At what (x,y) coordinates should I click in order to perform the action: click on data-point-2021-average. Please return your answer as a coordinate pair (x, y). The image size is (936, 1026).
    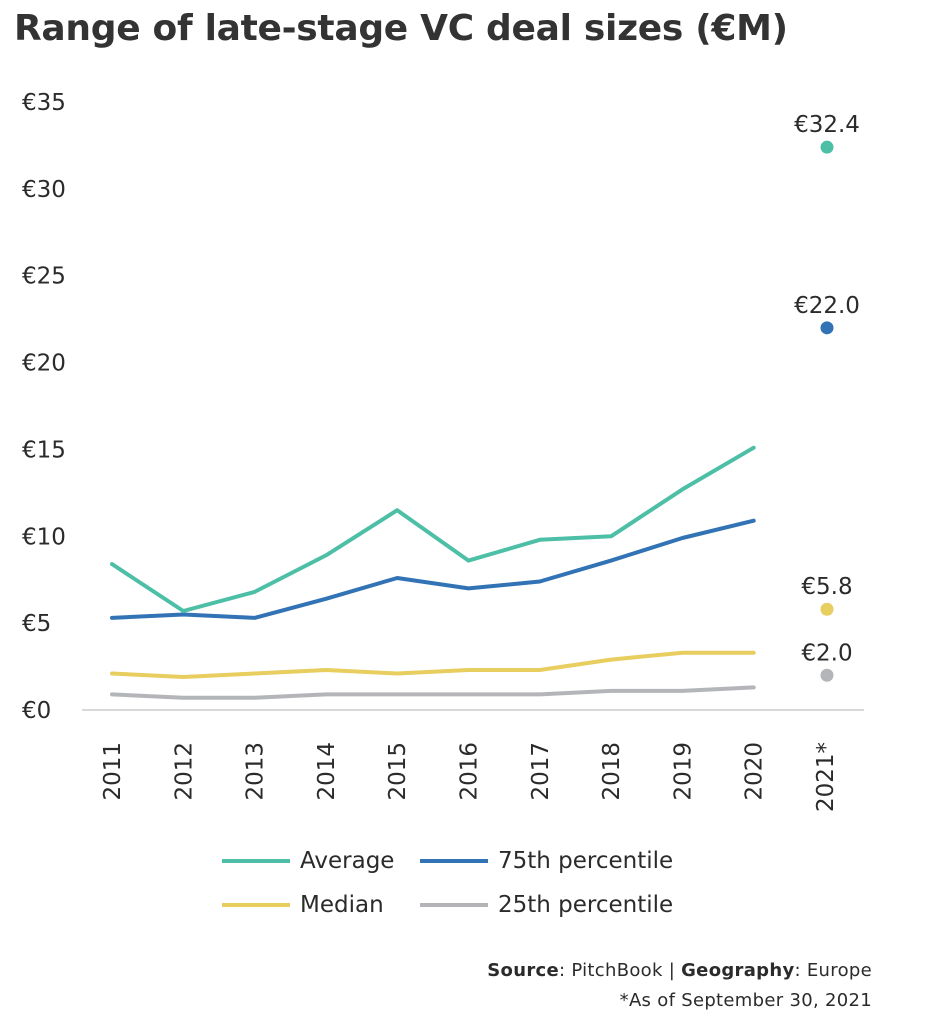
    Looking at the image, I should click on (827, 147).